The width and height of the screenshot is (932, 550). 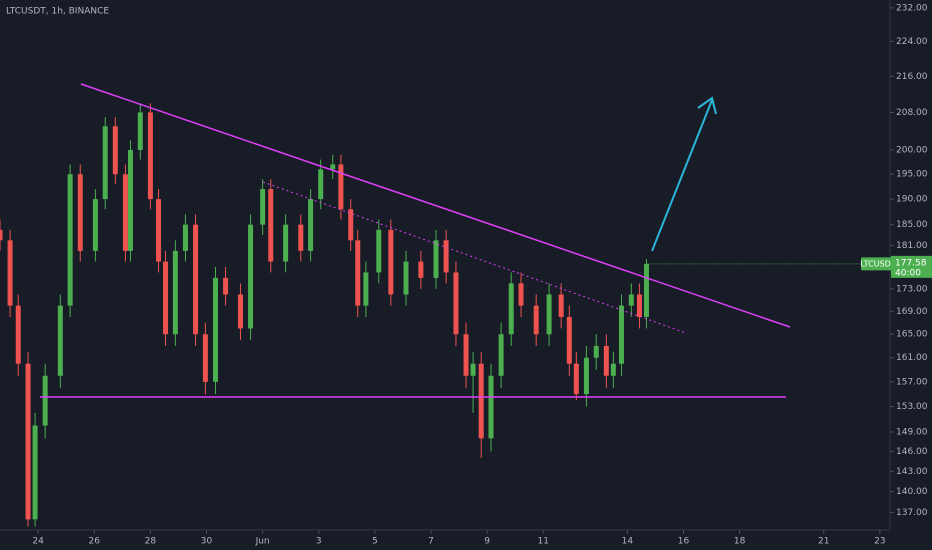 What do you see at coordinates (879, 542) in the screenshot?
I see `x-tick-label: 23` at bounding box center [879, 542].